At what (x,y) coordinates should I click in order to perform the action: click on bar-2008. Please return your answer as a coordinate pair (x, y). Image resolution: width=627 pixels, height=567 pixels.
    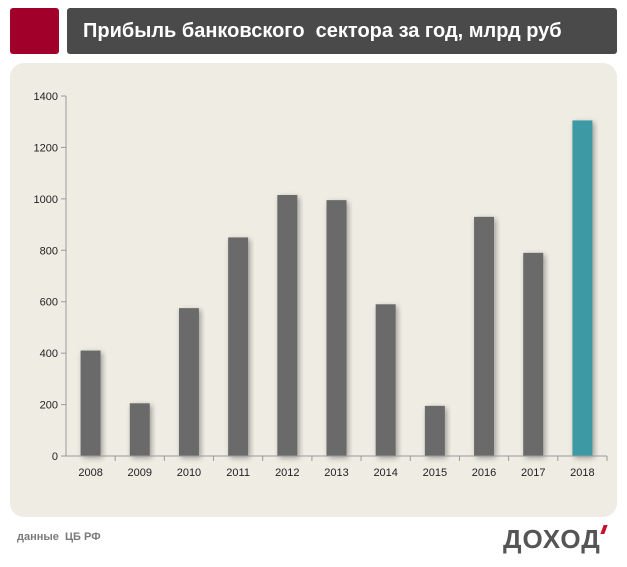
    Looking at the image, I should click on (90, 403).